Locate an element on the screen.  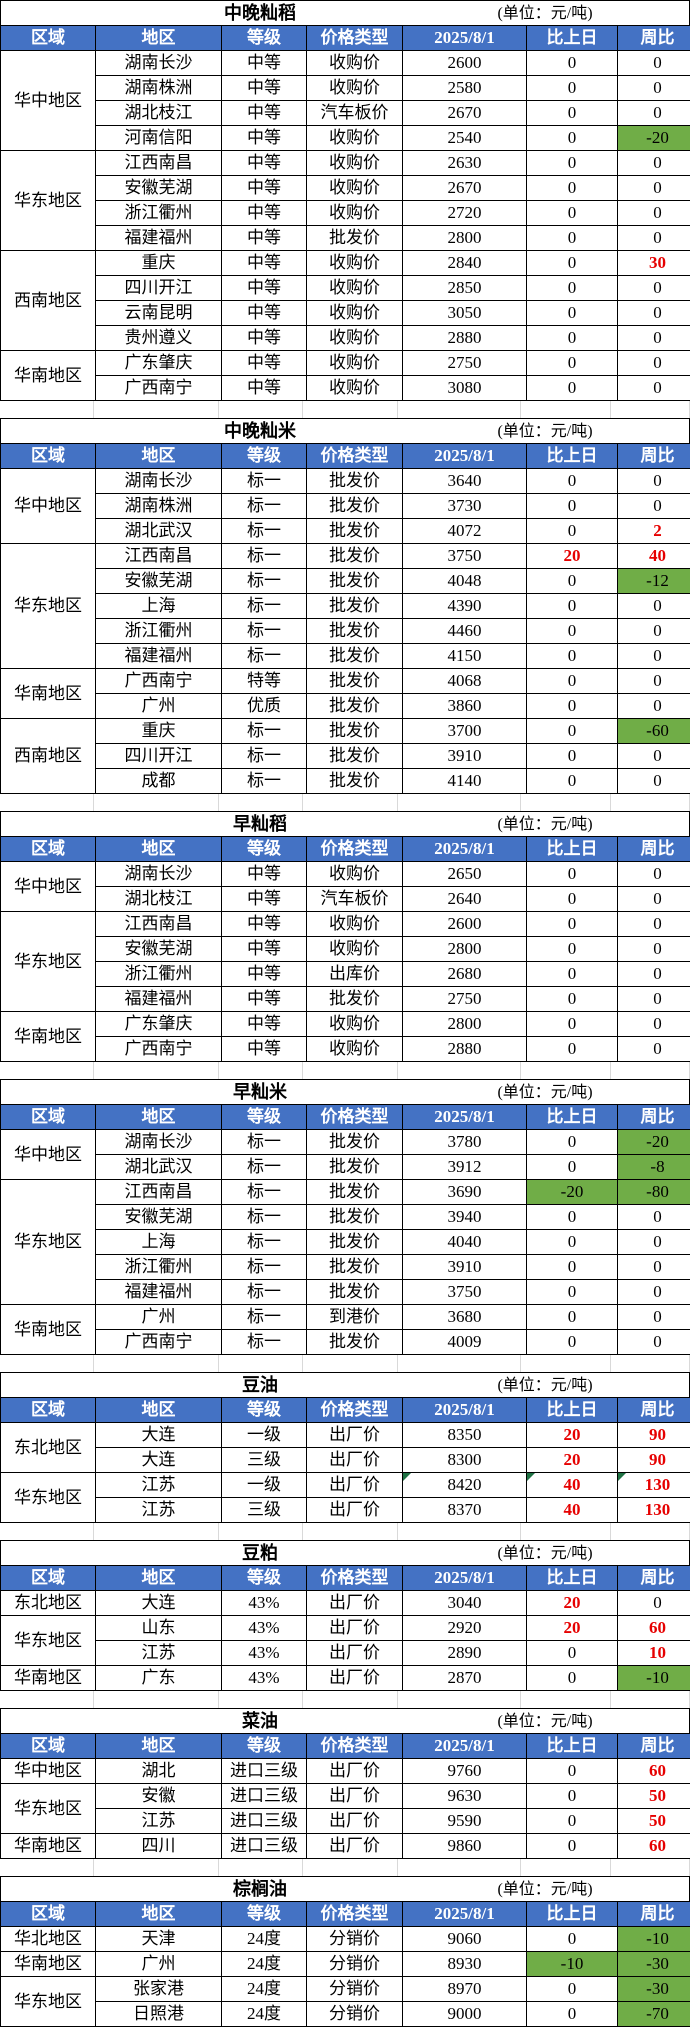
price-cell-value: 3750 is located at coordinates (464, 1291).